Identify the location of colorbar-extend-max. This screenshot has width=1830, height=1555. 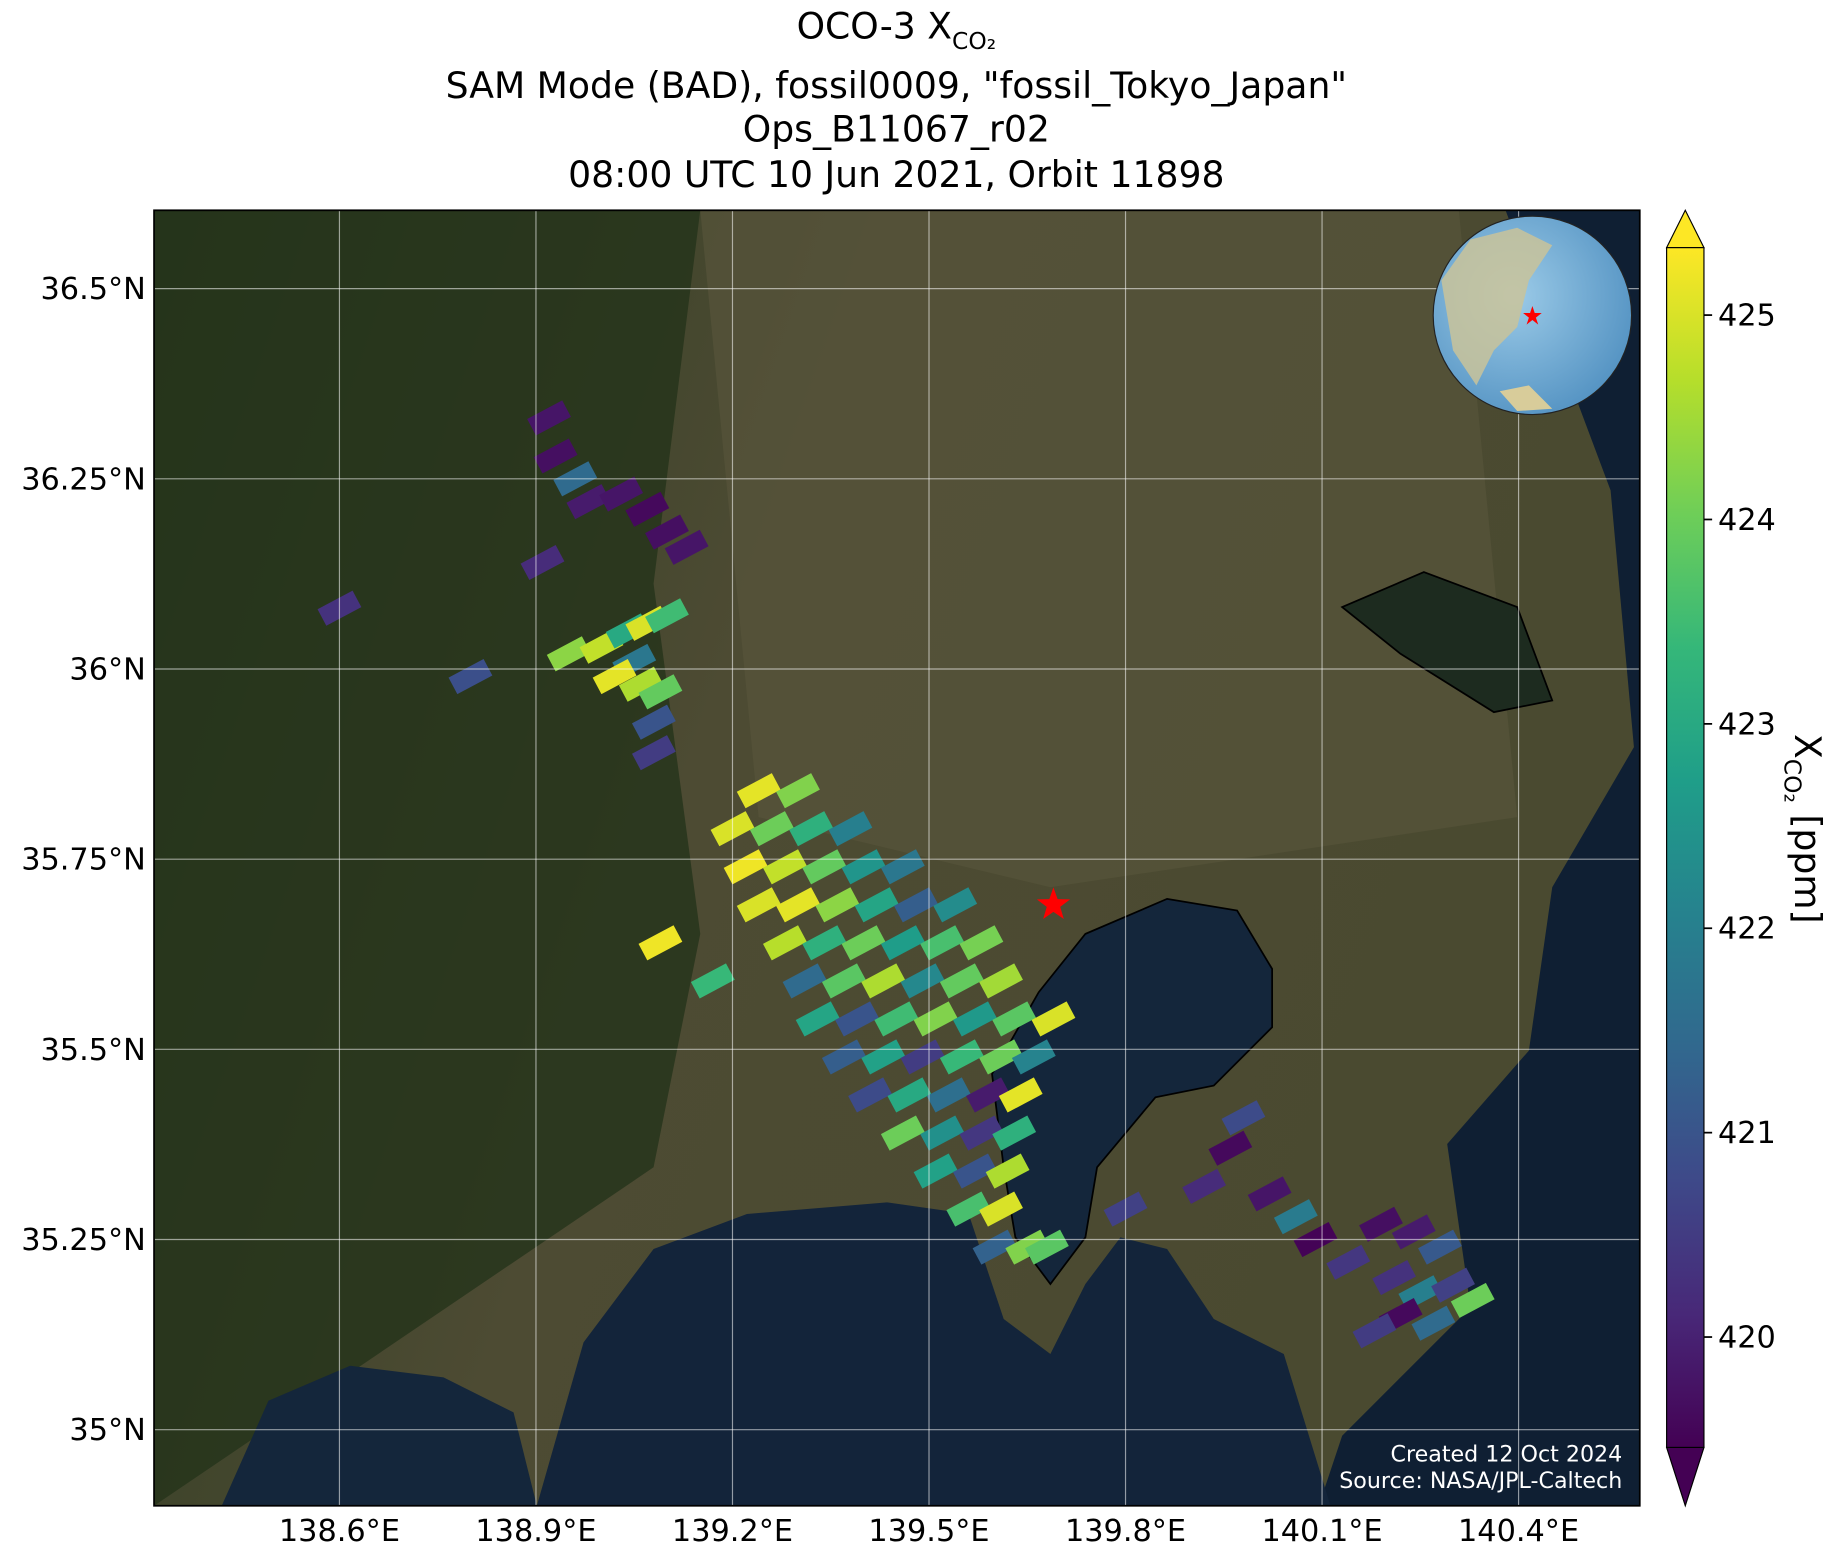
(1685, 228).